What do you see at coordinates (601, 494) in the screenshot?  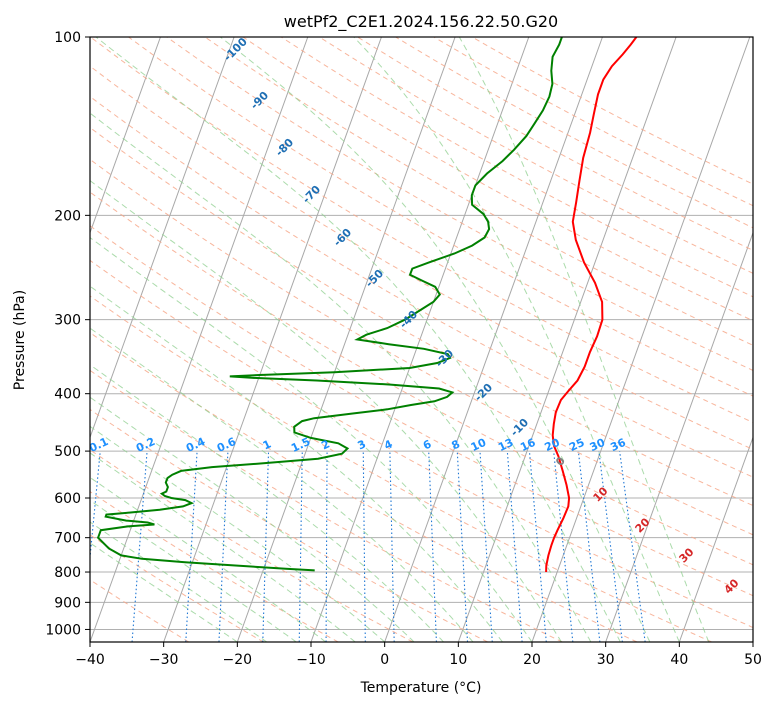 I see `dry-adiabat-label: 10` at bounding box center [601, 494].